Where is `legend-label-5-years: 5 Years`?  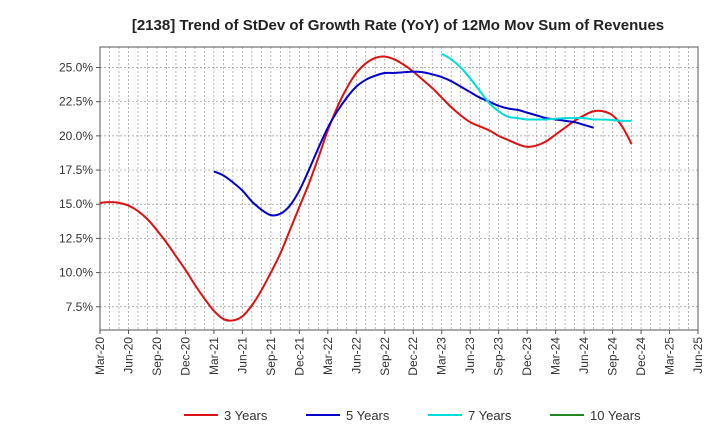 legend-label-5-years: 5 Years is located at coordinates (368, 415).